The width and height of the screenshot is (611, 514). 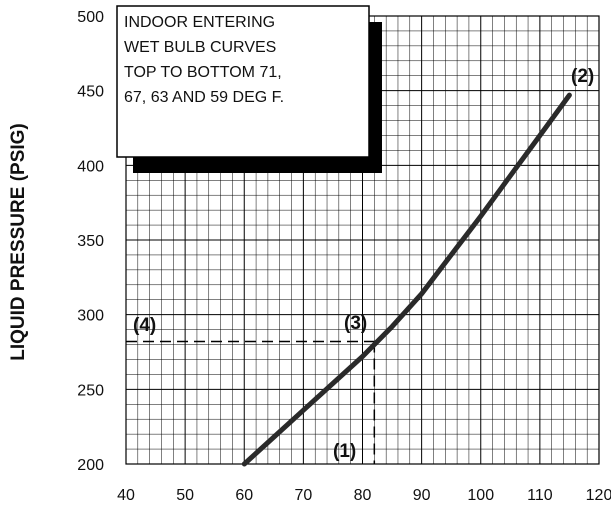 I want to click on x-tick-label: 60, so click(x=244, y=495).